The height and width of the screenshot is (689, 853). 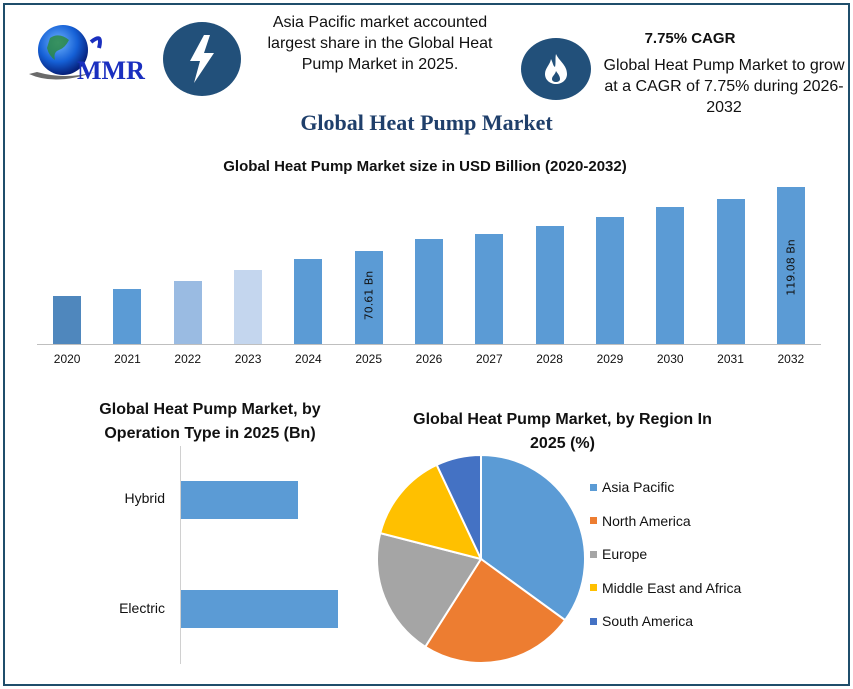 What do you see at coordinates (142, 608) in the screenshot?
I see `hbar-label-electric: Electric` at bounding box center [142, 608].